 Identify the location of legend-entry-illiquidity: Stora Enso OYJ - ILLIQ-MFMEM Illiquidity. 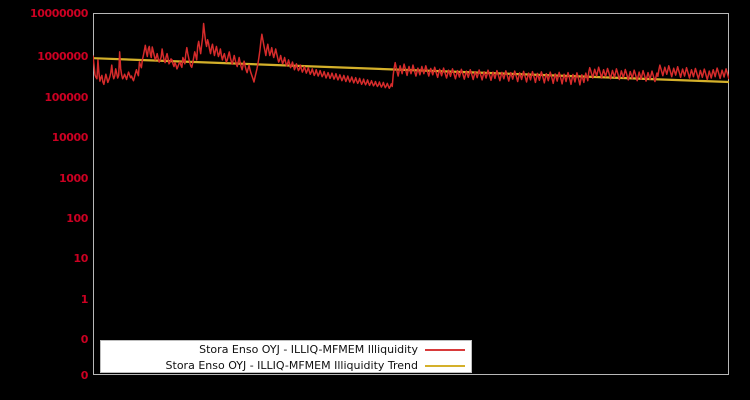
(286, 349).